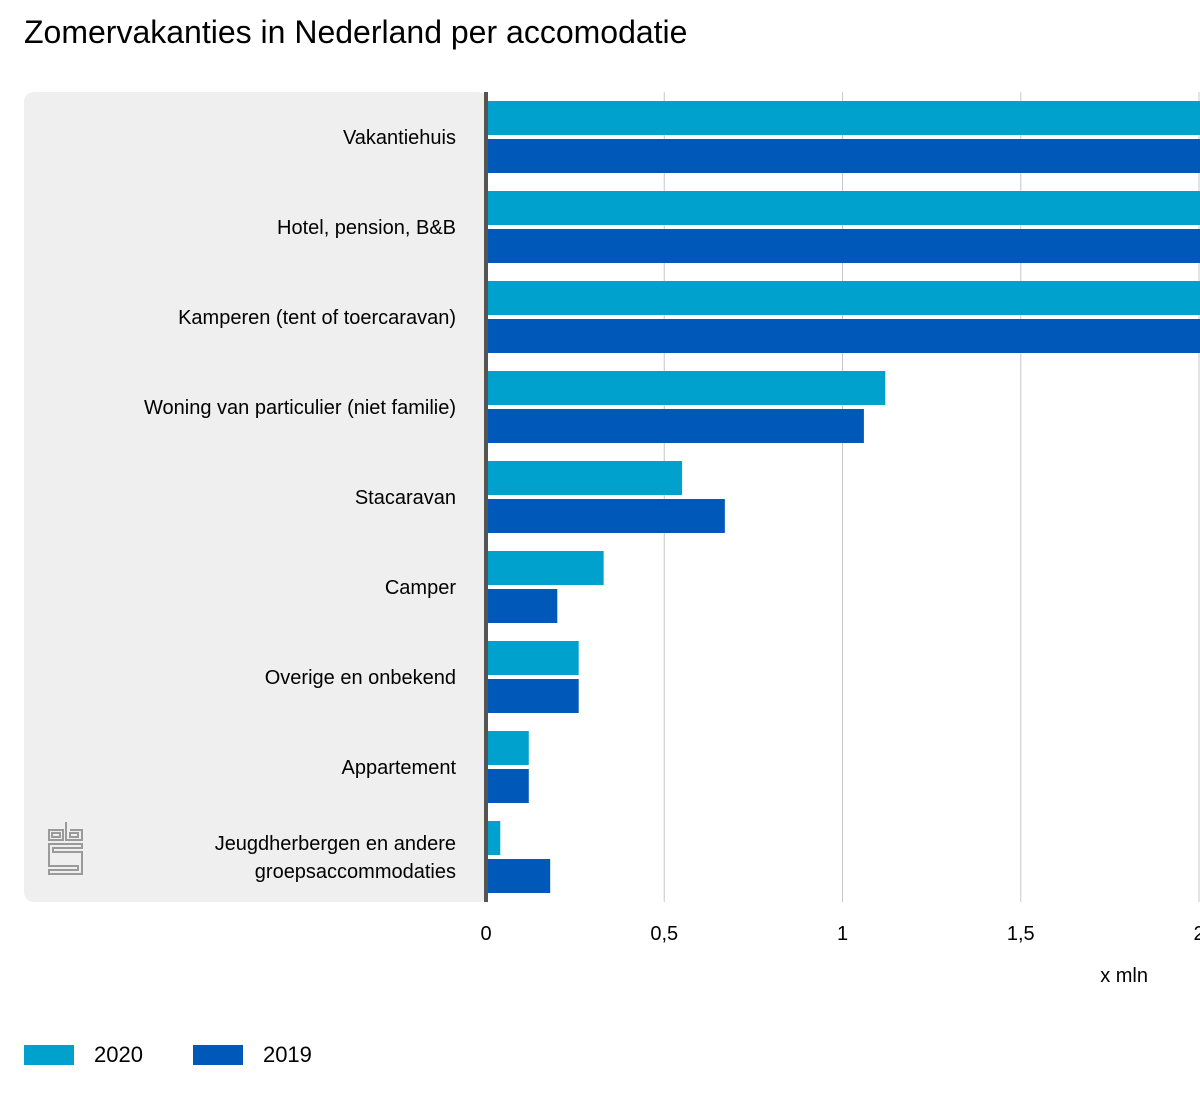 The height and width of the screenshot is (1100, 1200). I want to click on x-tick-label: 0,5, so click(664, 934).